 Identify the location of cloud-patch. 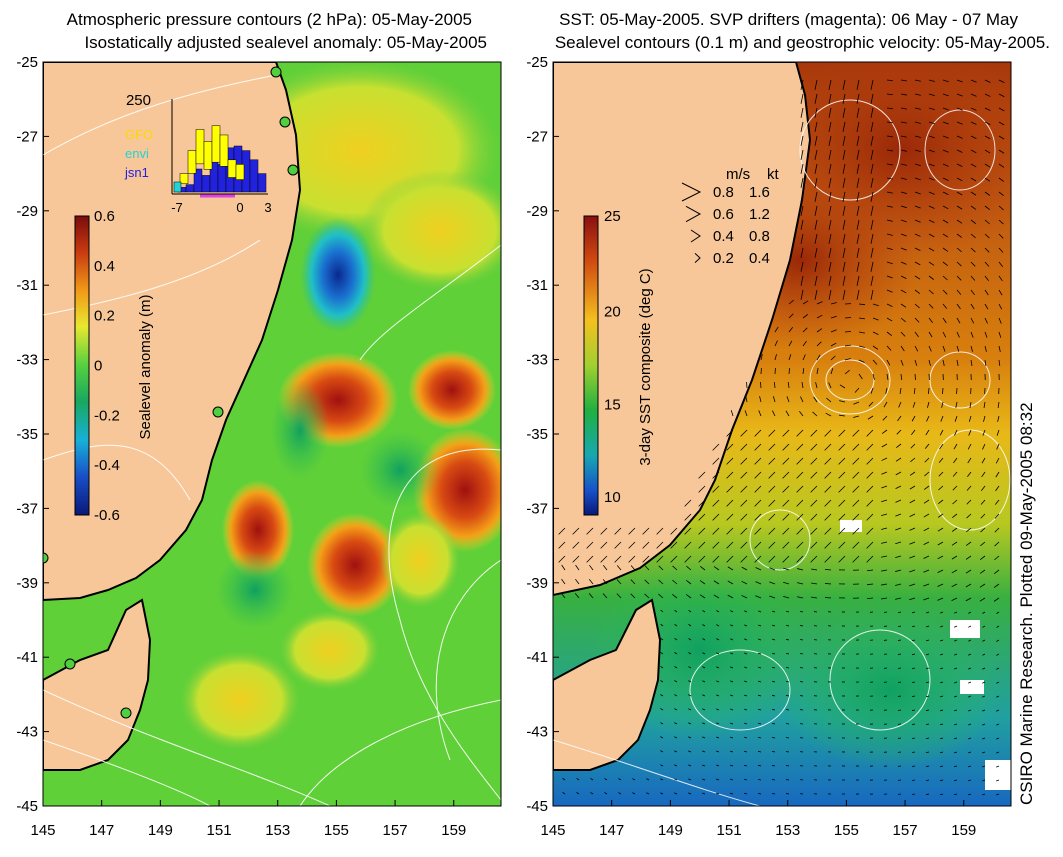
(998, 775).